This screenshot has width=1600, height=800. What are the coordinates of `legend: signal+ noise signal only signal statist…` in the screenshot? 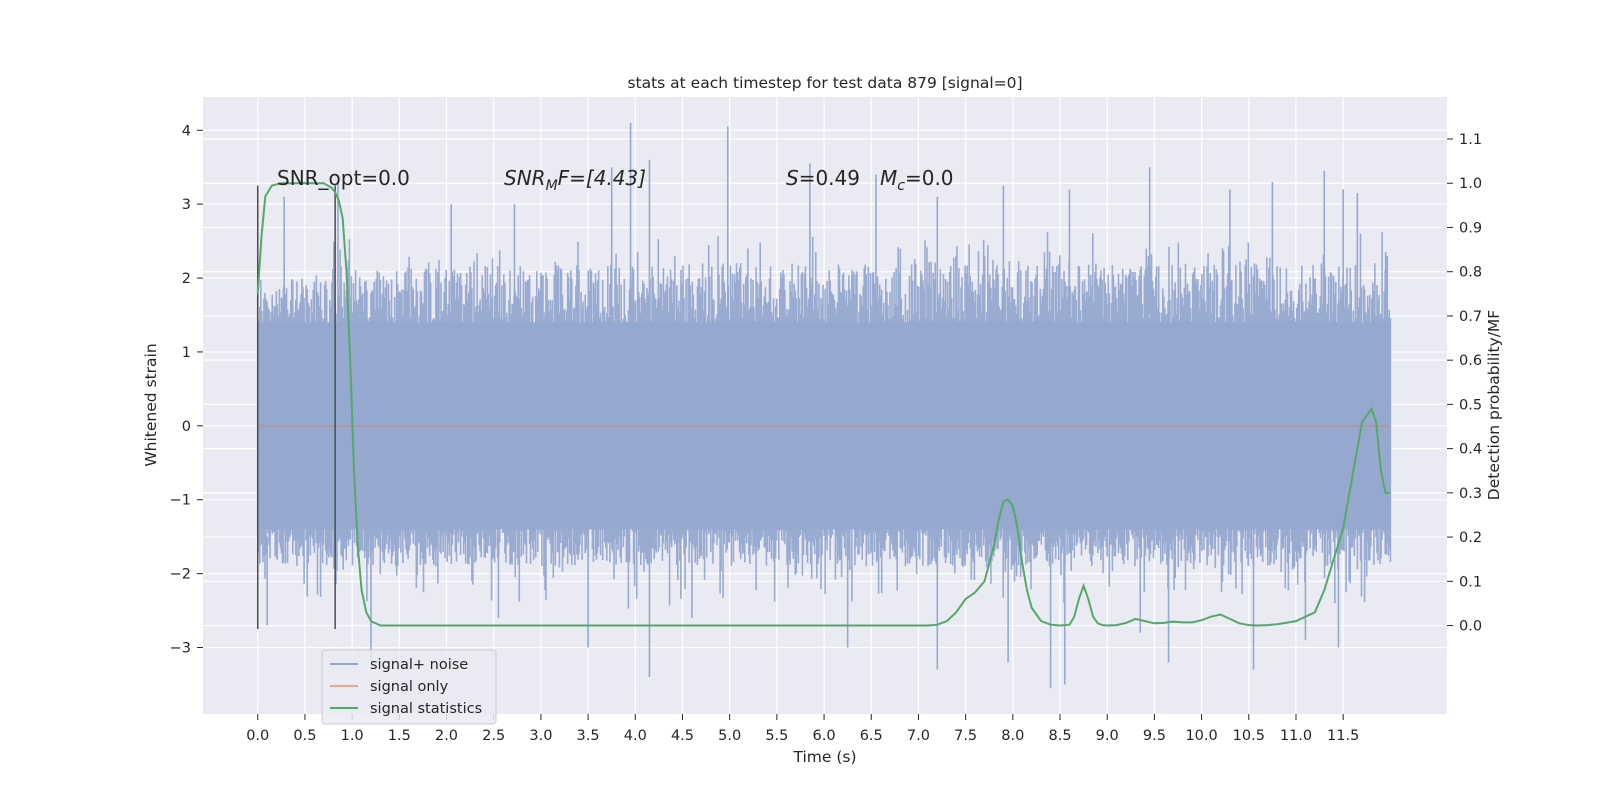 It's located at (409, 687).